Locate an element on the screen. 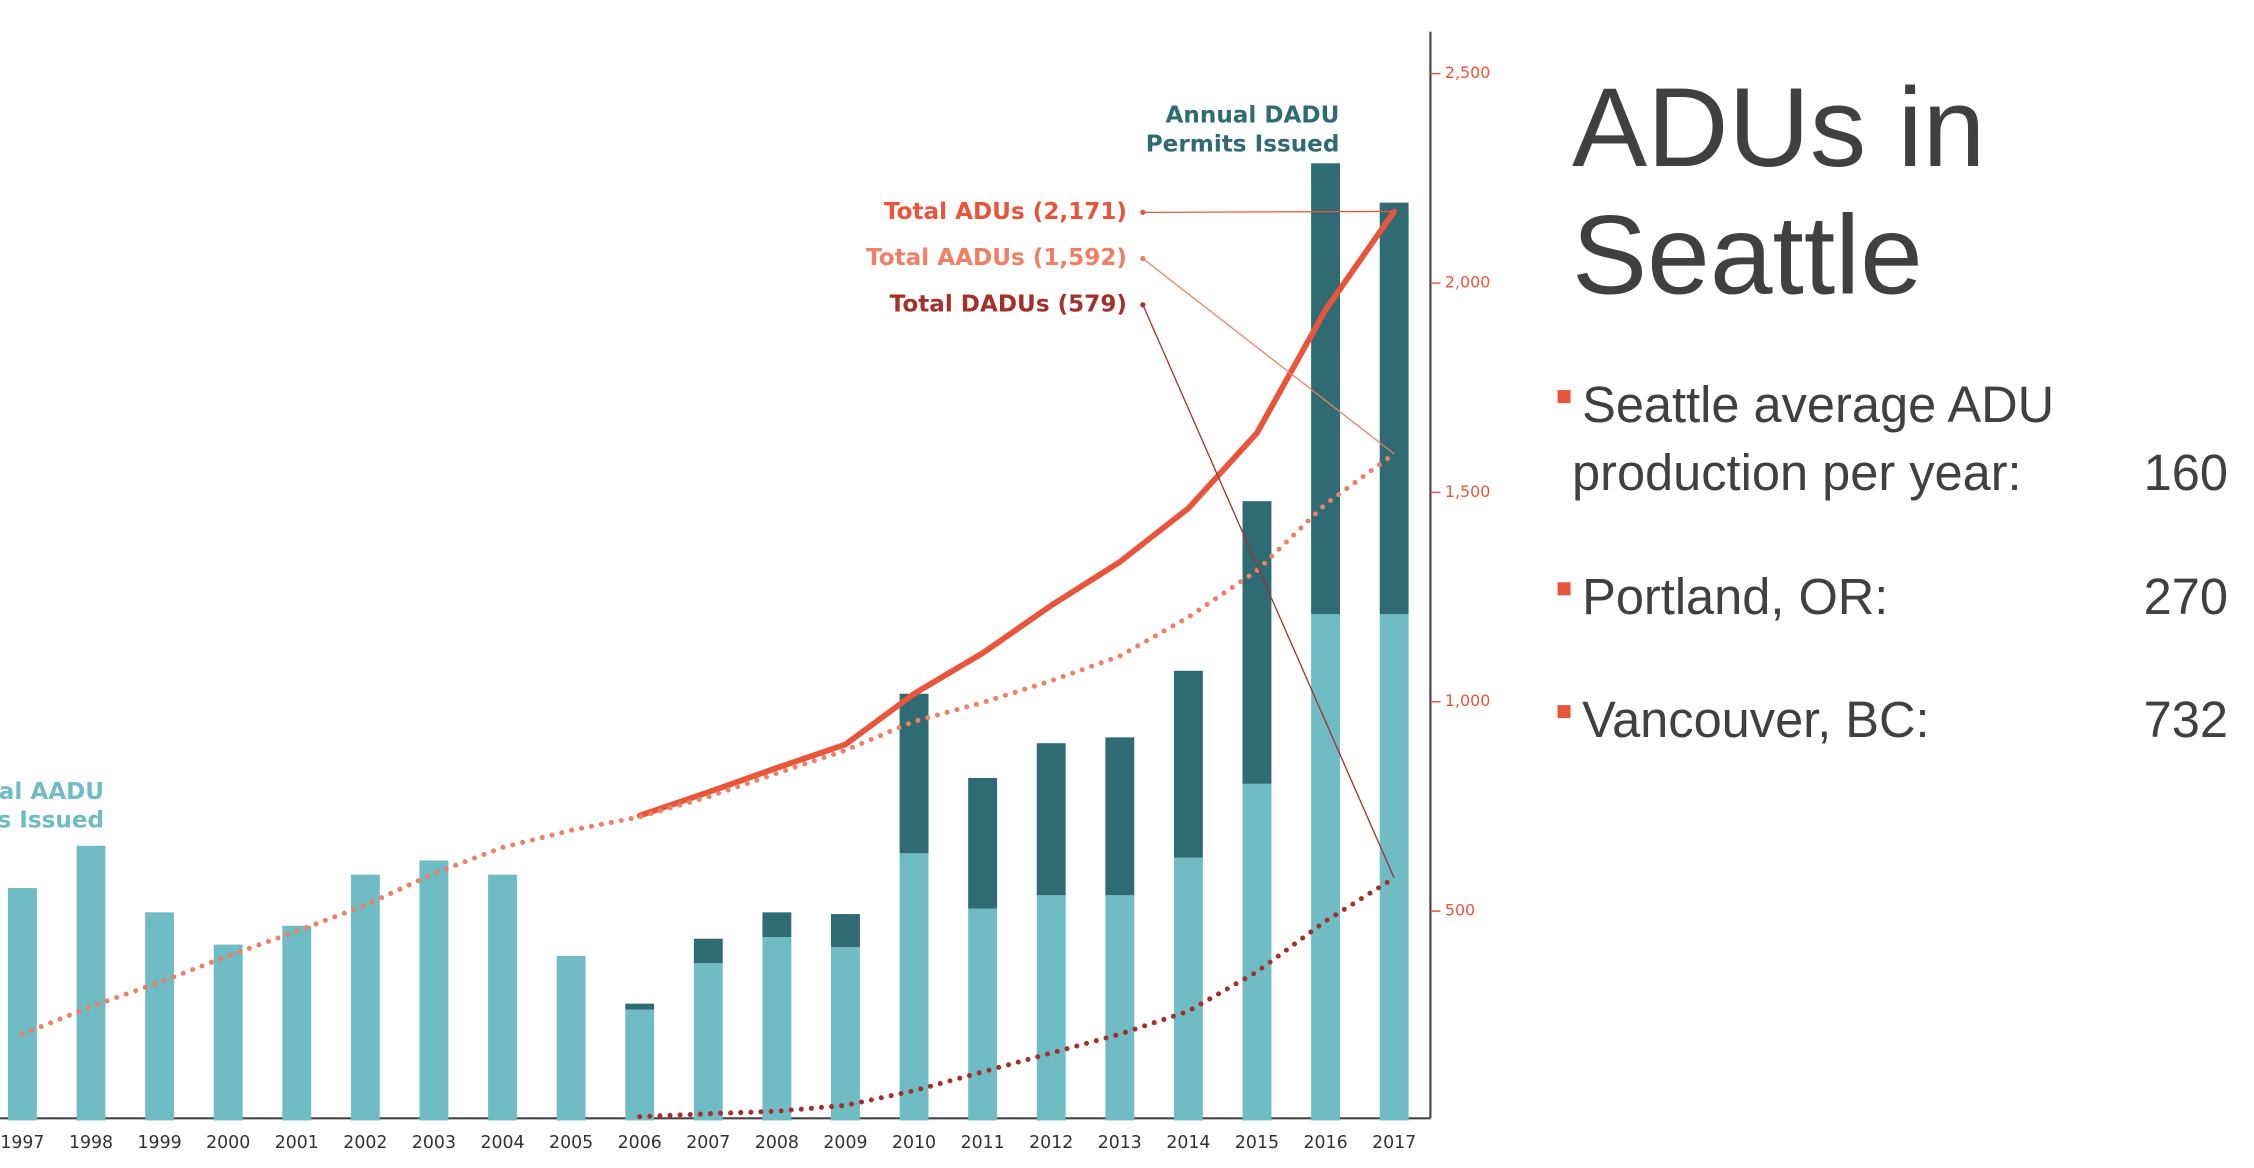 The width and height of the screenshot is (2254, 1168). line-label: Total ADUs (2,171) is located at coordinates (1005, 212).